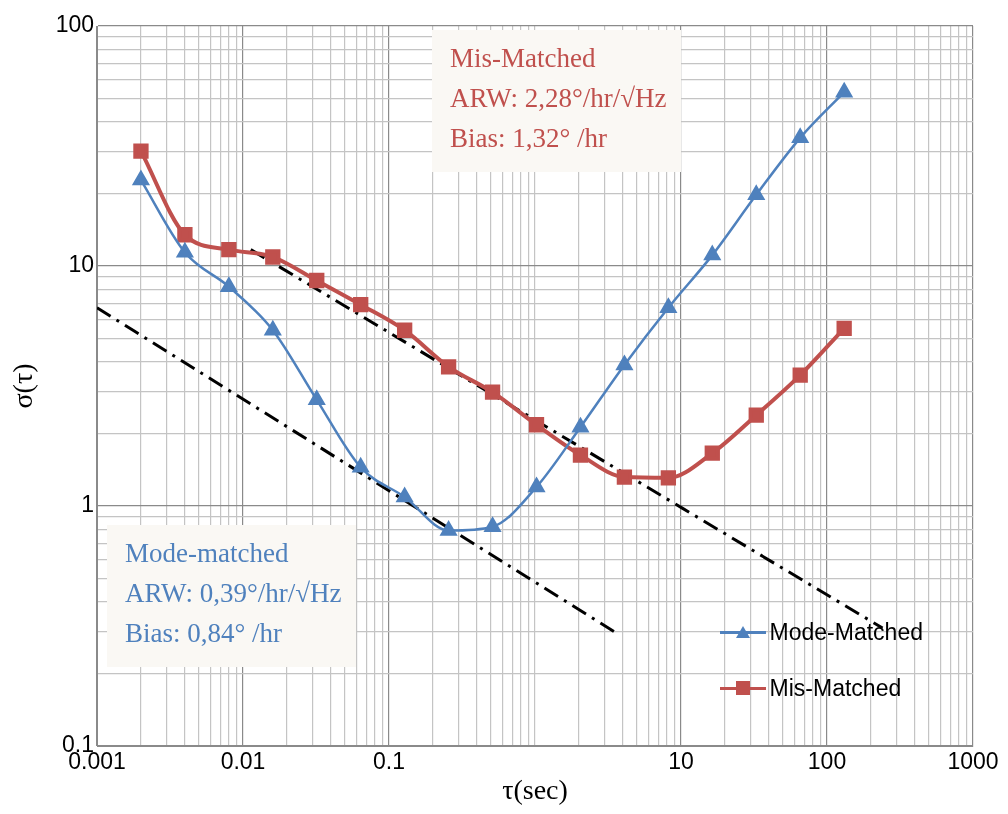 The width and height of the screenshot is (1008, 814). Describe the element at coordinates (87, 504) in the screenshot. I see `y-tick-label: 1` at that location.